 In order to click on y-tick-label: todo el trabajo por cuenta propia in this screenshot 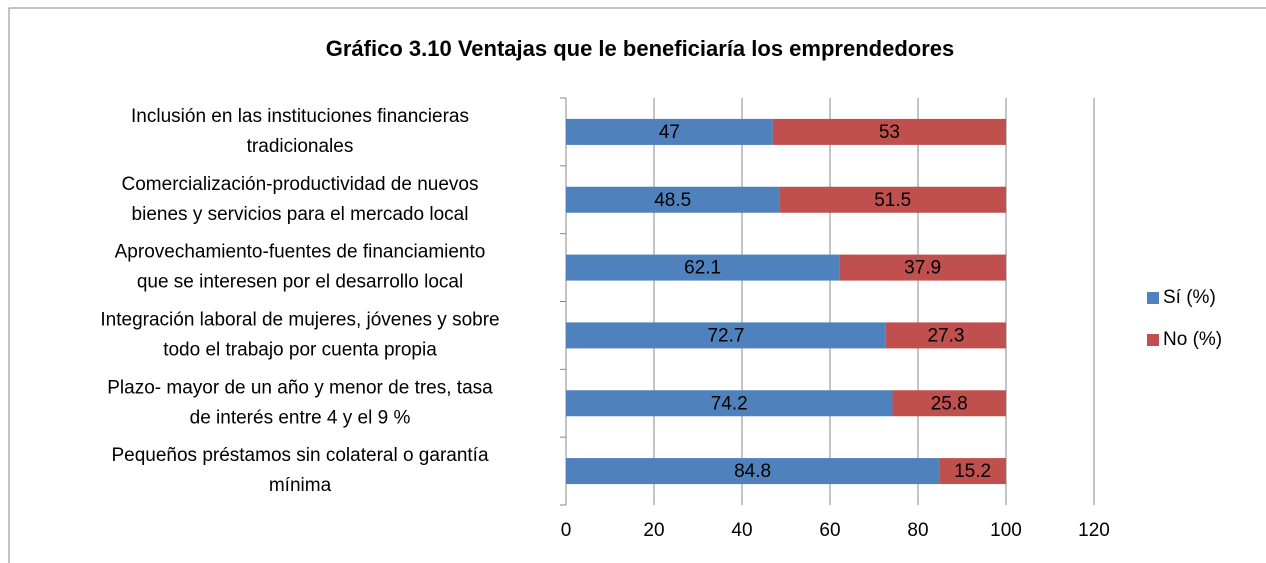, I will do `click(300, 349)`.